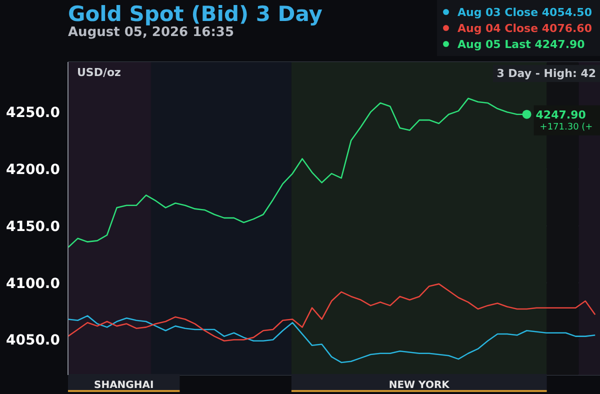 This screenshot has width=600, height=394. I want to click on annotation: 4247.90, so click(561, 115).